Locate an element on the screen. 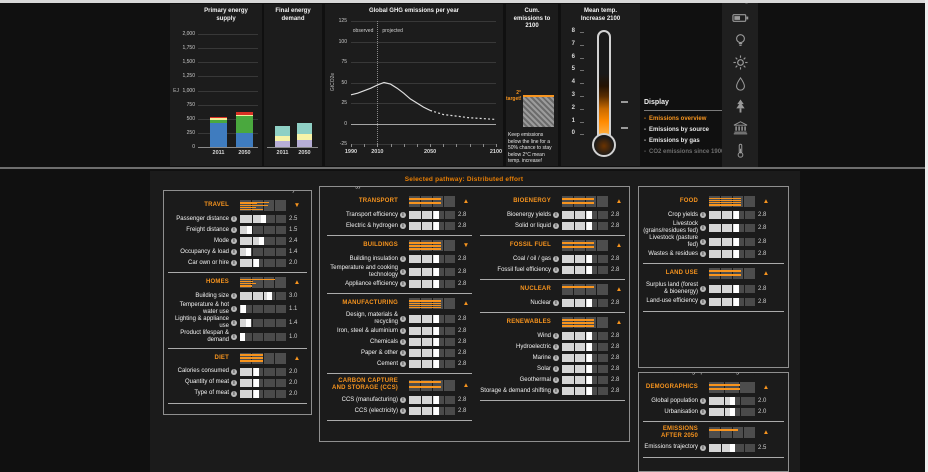  display-option: - CO2 emissions since 1900 is located at coordinates (689, 152).